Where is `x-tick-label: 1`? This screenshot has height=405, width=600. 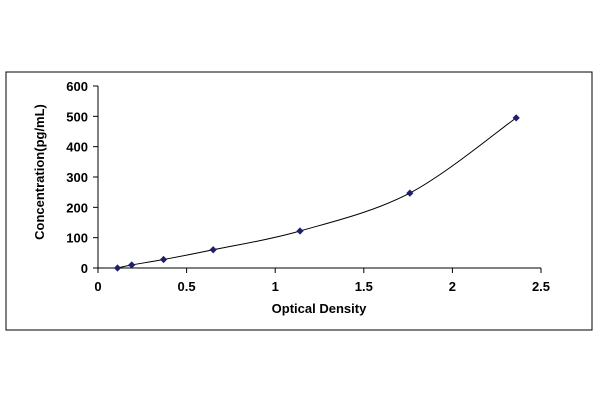 x-tick-label: 1 is located at coordinates (275, 286).